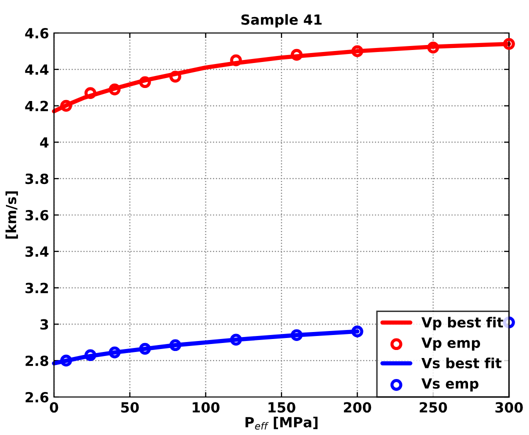 This screenshot has width=529, height=435. I want to click on x-tick-label: 50, so click(130, 407).